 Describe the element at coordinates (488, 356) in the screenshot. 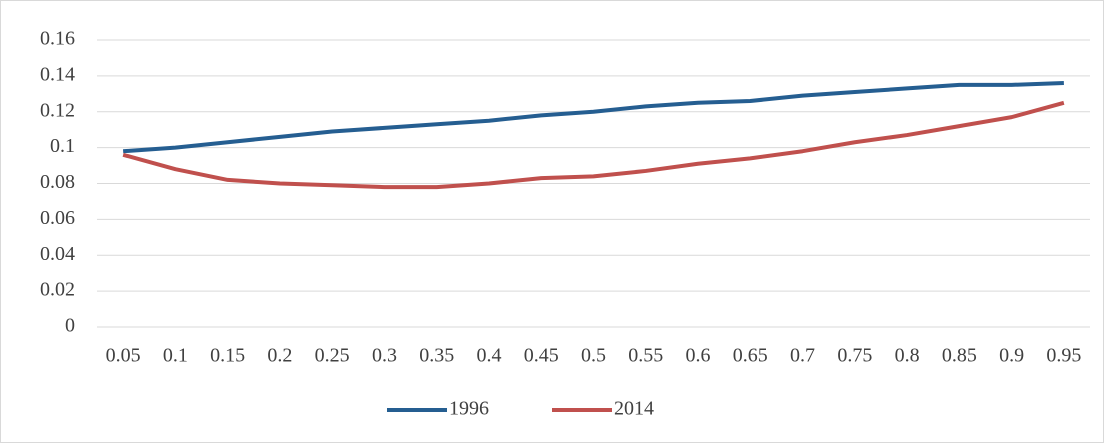

I see `x-tick-label: 0.4` at that location.